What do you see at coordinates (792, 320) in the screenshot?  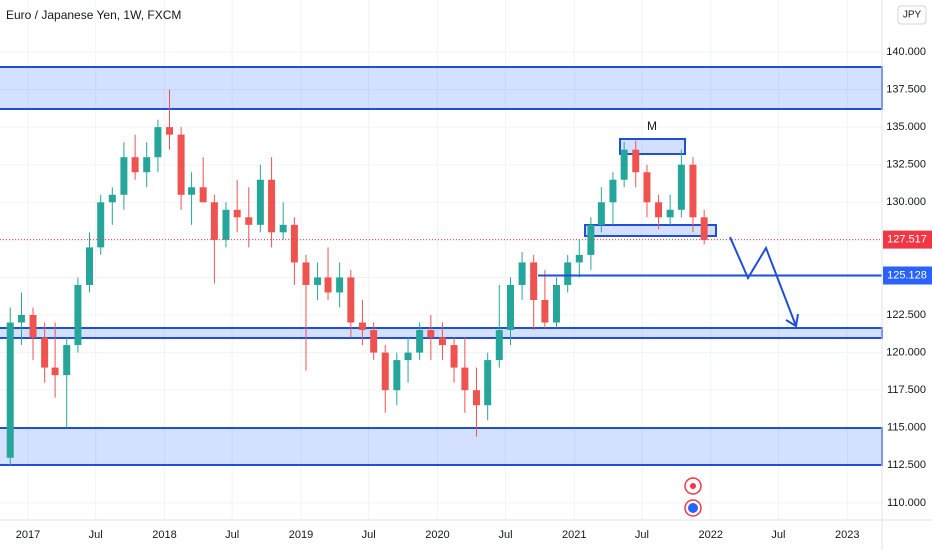 I see `arrow-head` at bounding box center [792, 320].